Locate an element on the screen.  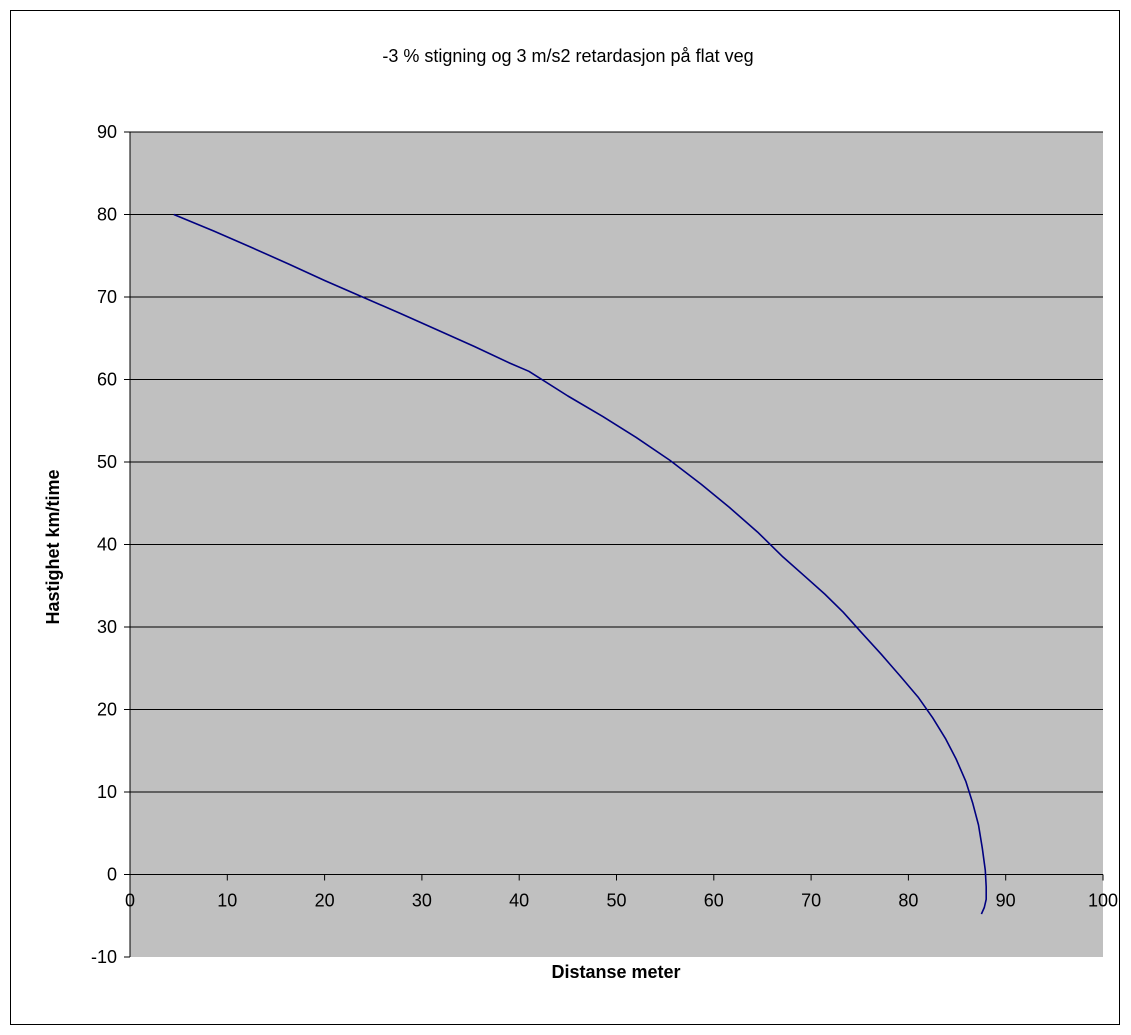
x-axis-title: Distanse meter is located at coordinates (615, 972).